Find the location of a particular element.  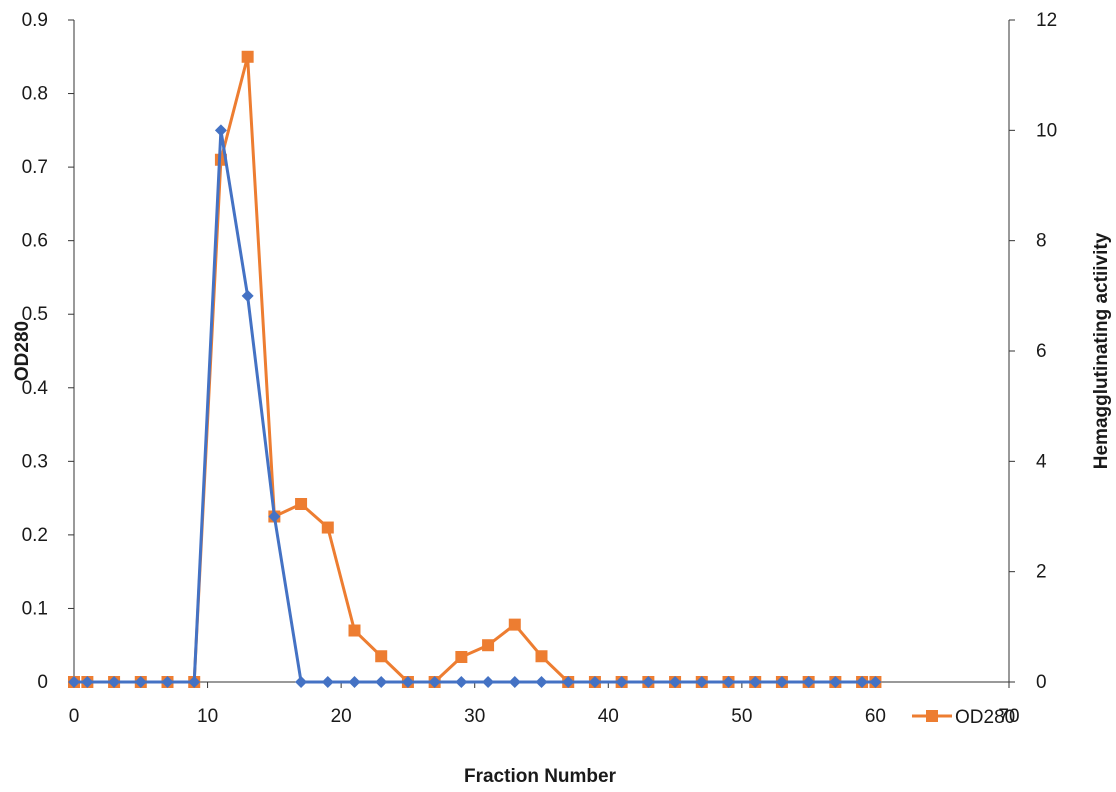

y-right-tick-label: 6 is located at coordinates (1041, 351).